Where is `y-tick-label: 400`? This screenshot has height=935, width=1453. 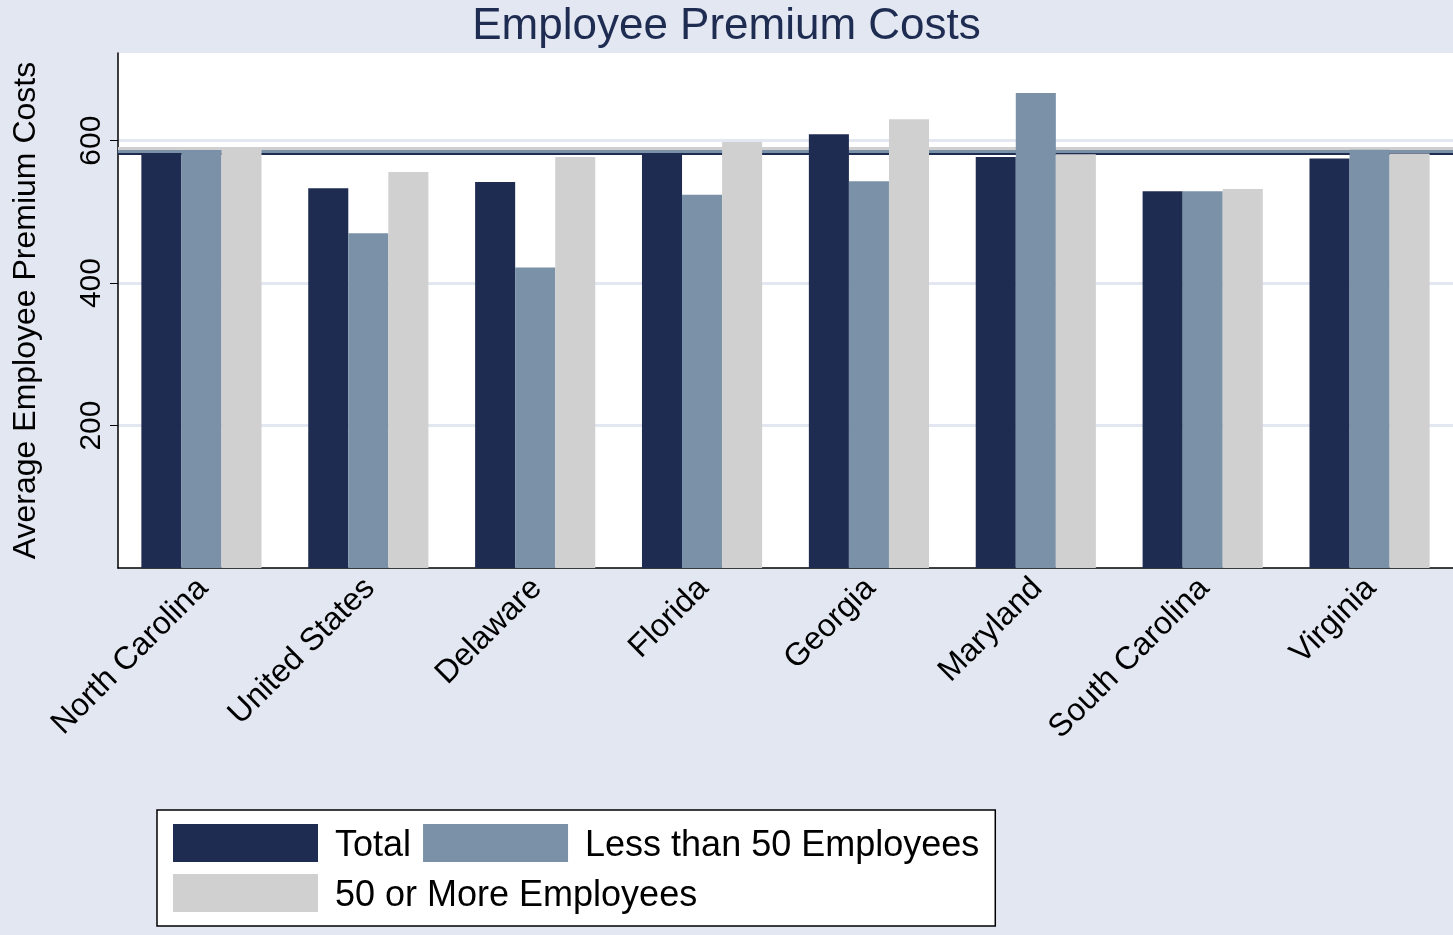 y-tick-label: 400 is located at coordinates (89, 283).